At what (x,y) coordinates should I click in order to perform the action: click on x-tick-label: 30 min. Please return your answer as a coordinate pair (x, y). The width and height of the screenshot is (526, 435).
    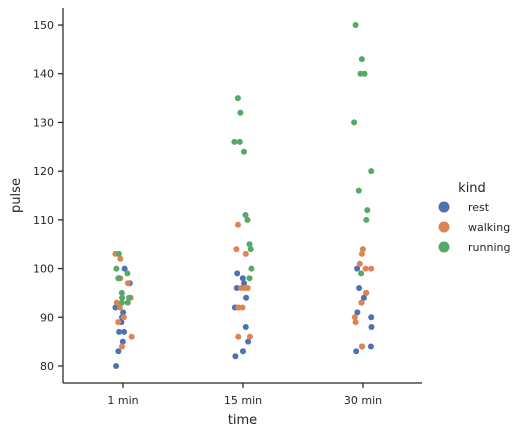
    Looking at the image, I should click on (363, 400).